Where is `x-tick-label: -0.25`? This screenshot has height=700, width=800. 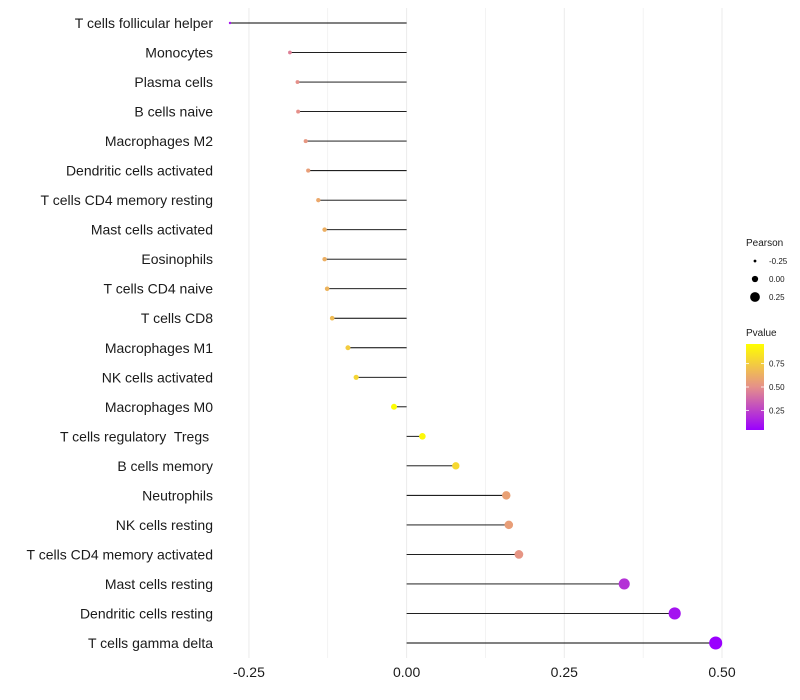
x-tick-label: -0.25 is located at coordinates (249, 672).